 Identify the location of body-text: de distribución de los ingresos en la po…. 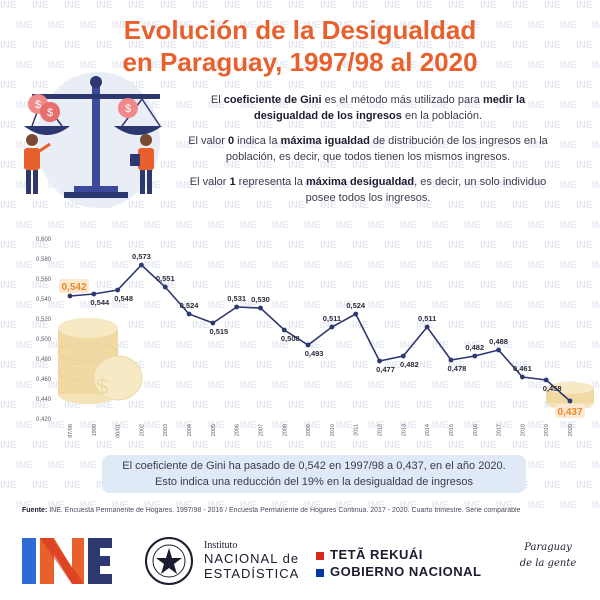
(386, 149).